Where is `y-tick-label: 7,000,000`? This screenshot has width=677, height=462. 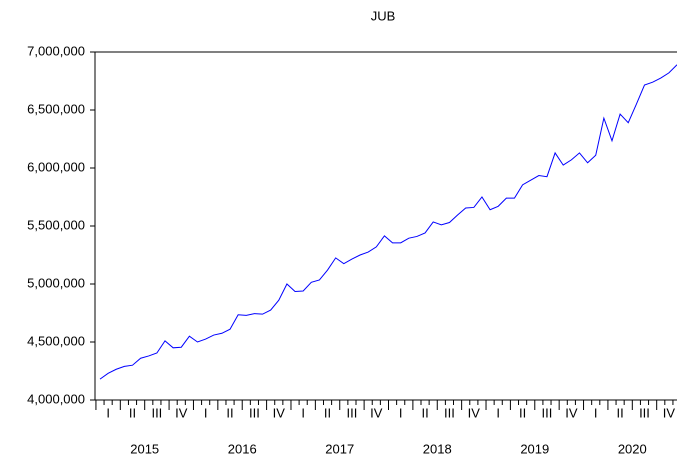
y-tick-label: 7,000,000 is located at coordinates (56, 50).